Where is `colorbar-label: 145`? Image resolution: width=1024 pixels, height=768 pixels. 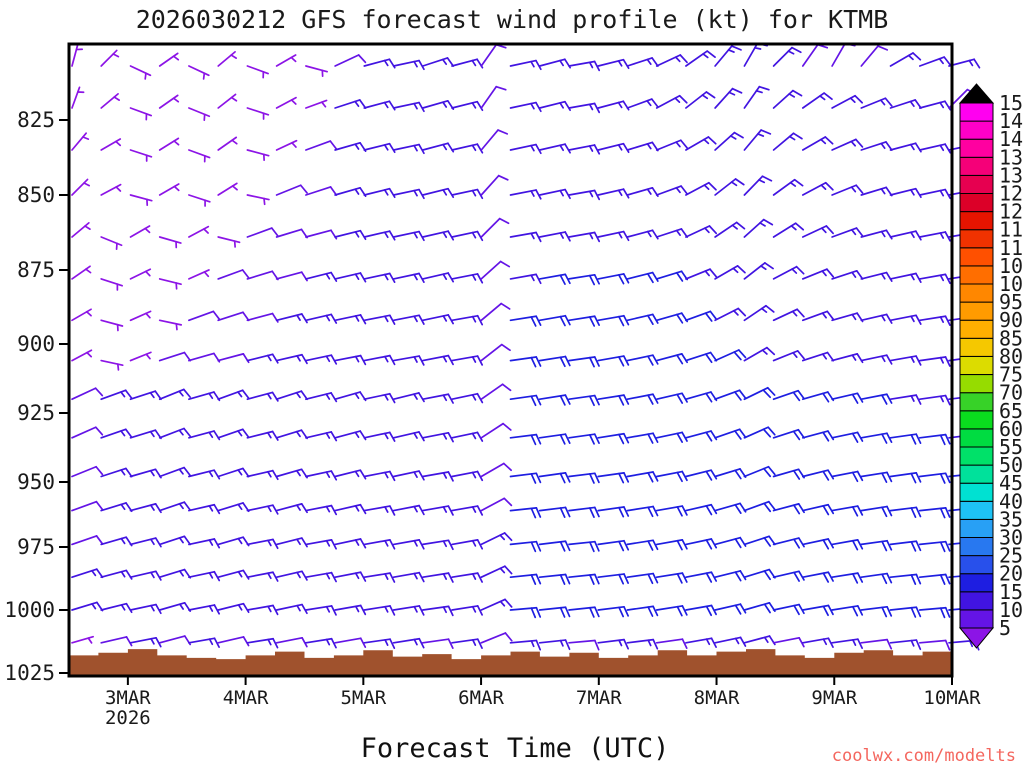 colorbar-label: 145 is located at coordinates (1011, 121).